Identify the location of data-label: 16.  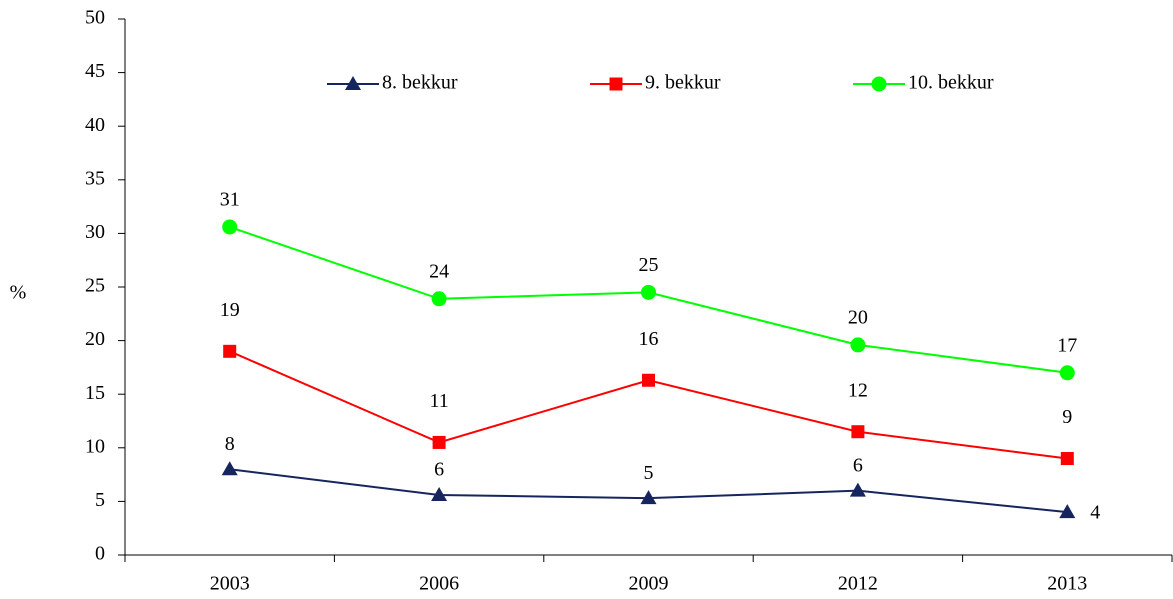
(649, 339).